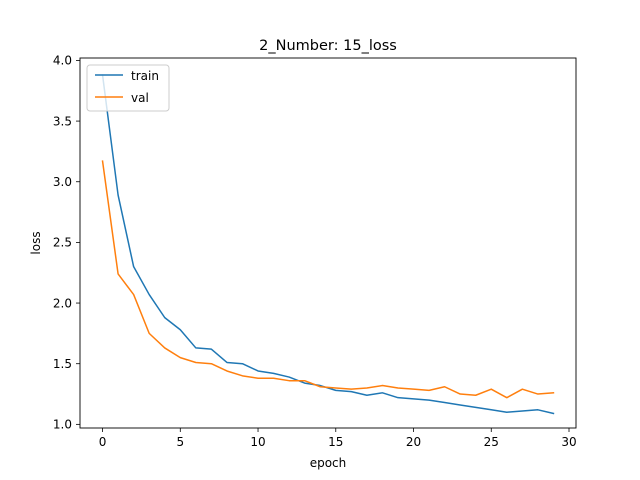  What do you see at coordinates (62, 364) in the screenshot?
I see `y-tick-label: 1.5` at bounding box center [62, 364].